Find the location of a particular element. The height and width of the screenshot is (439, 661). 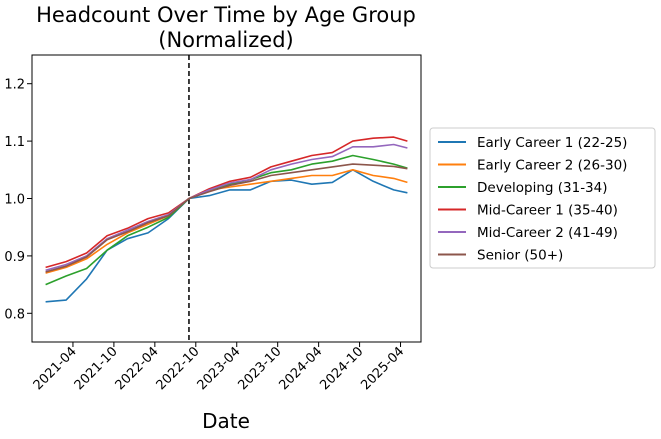

legend-label-0: Early Career 1 (22-25) is located at coordinates (552, 143).